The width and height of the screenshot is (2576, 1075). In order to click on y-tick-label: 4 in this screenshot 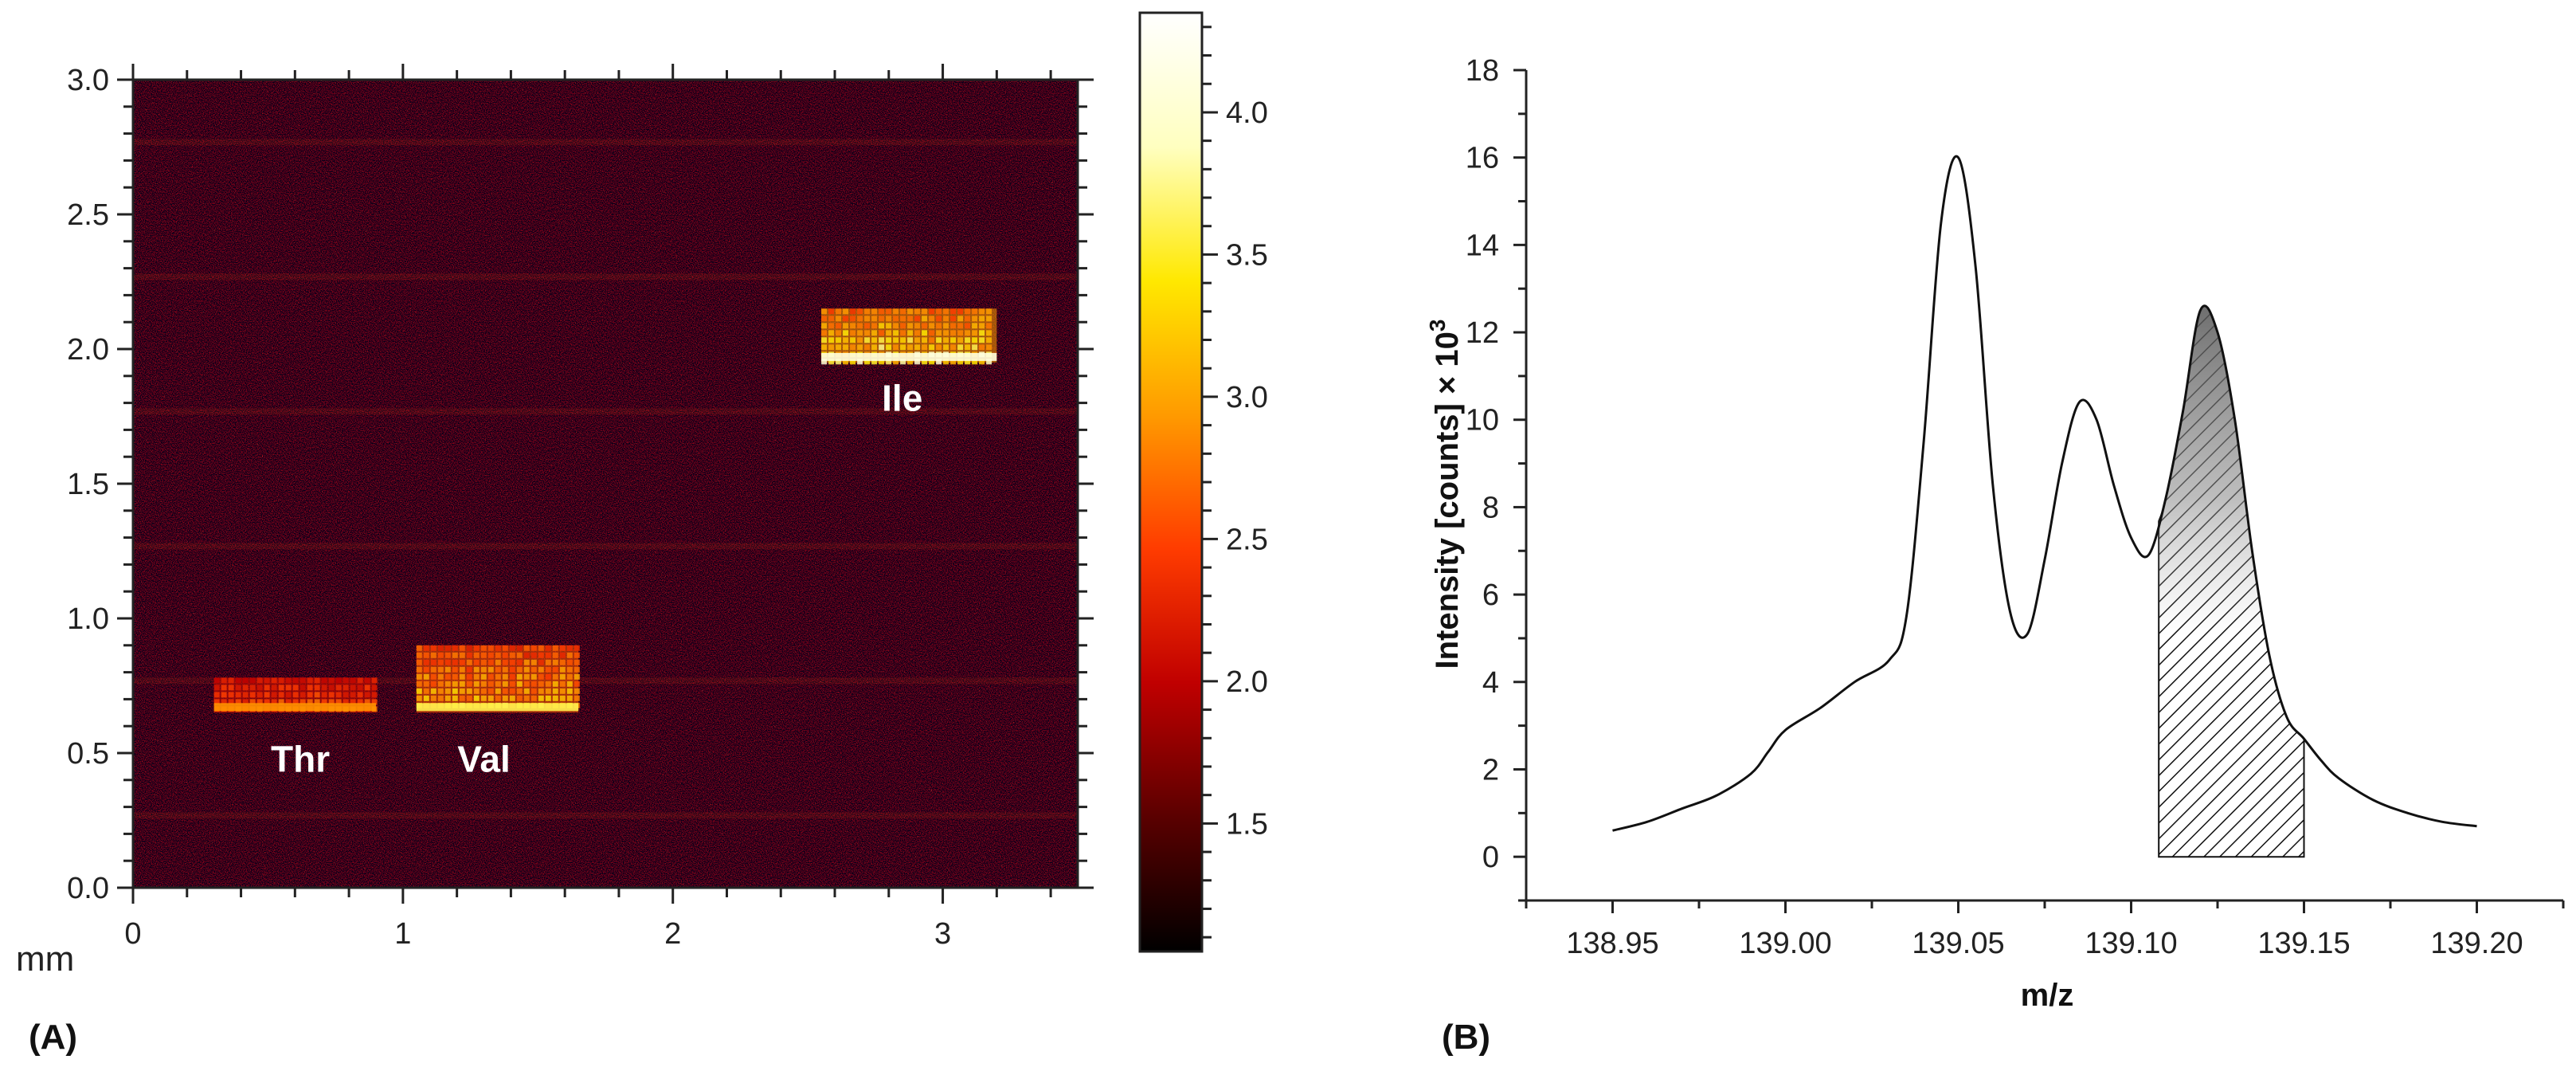, I will do `click(1490, 683)`.